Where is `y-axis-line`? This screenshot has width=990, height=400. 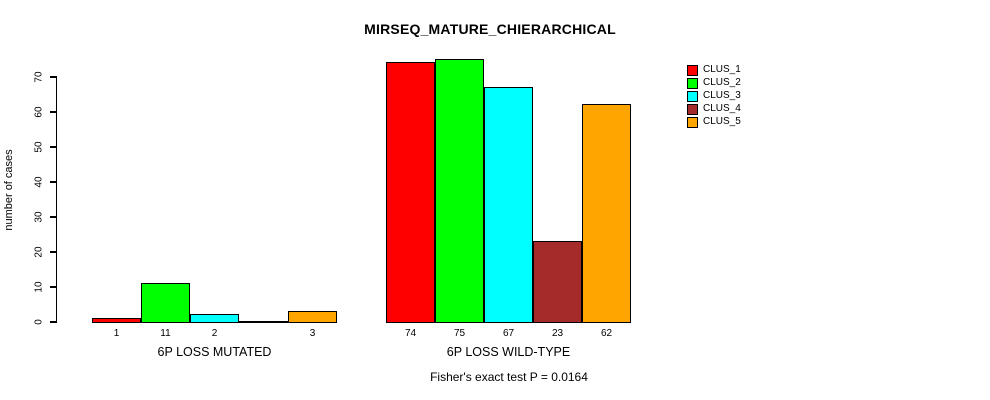 y-axis-line is located at coordinates (56, 199).